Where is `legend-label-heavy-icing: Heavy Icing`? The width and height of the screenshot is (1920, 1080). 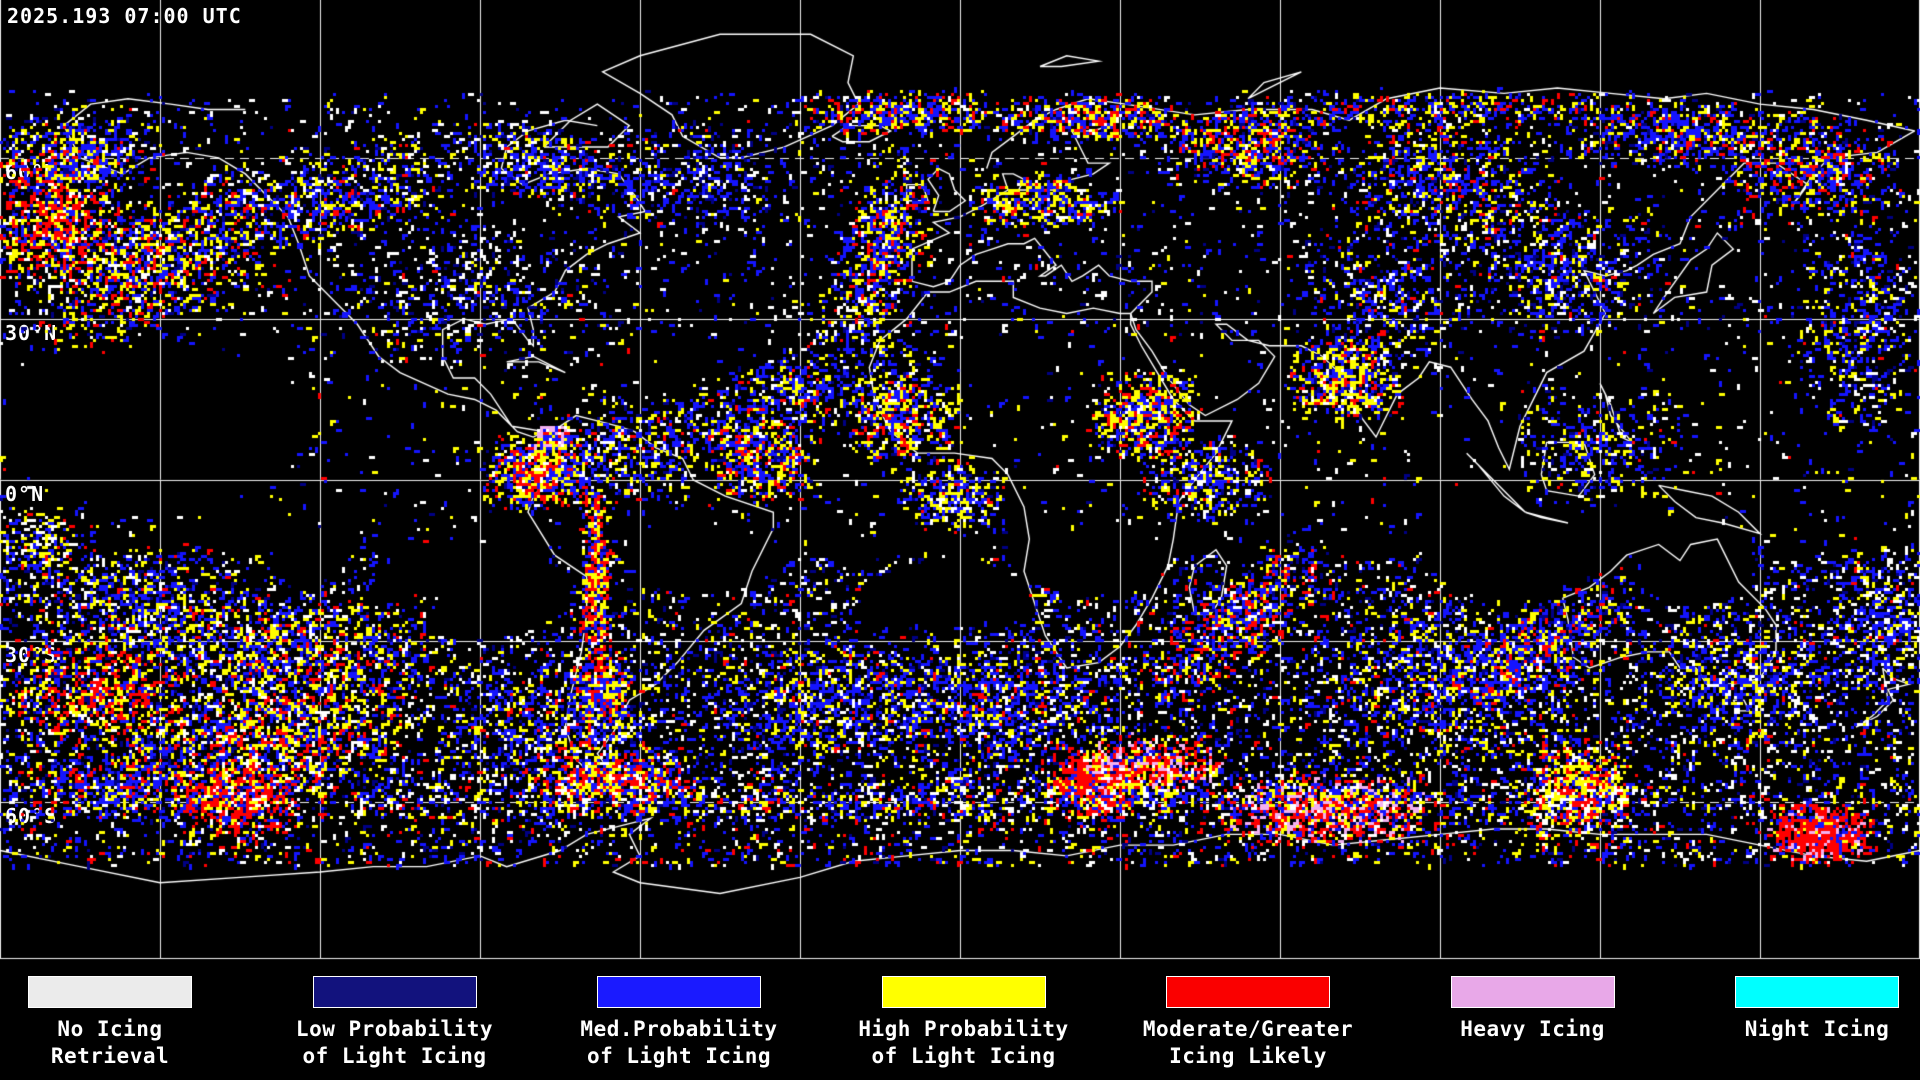
legend-label-heavy-icing: Heavy Icing is located at coordinates (1532, 1029).